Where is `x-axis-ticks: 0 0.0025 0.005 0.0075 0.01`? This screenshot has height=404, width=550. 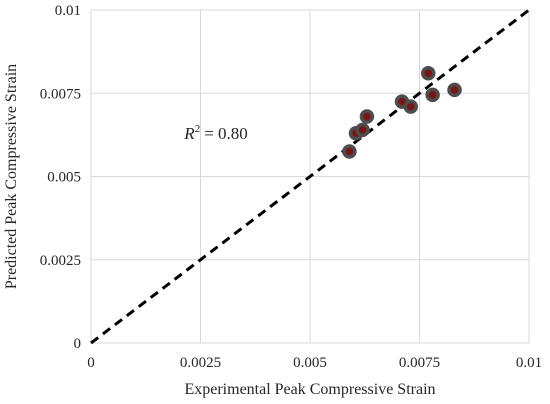
x-axis-ticks: 0 0.0025 0.005 0.0075 0.01 is located at coordinates (314, 363).